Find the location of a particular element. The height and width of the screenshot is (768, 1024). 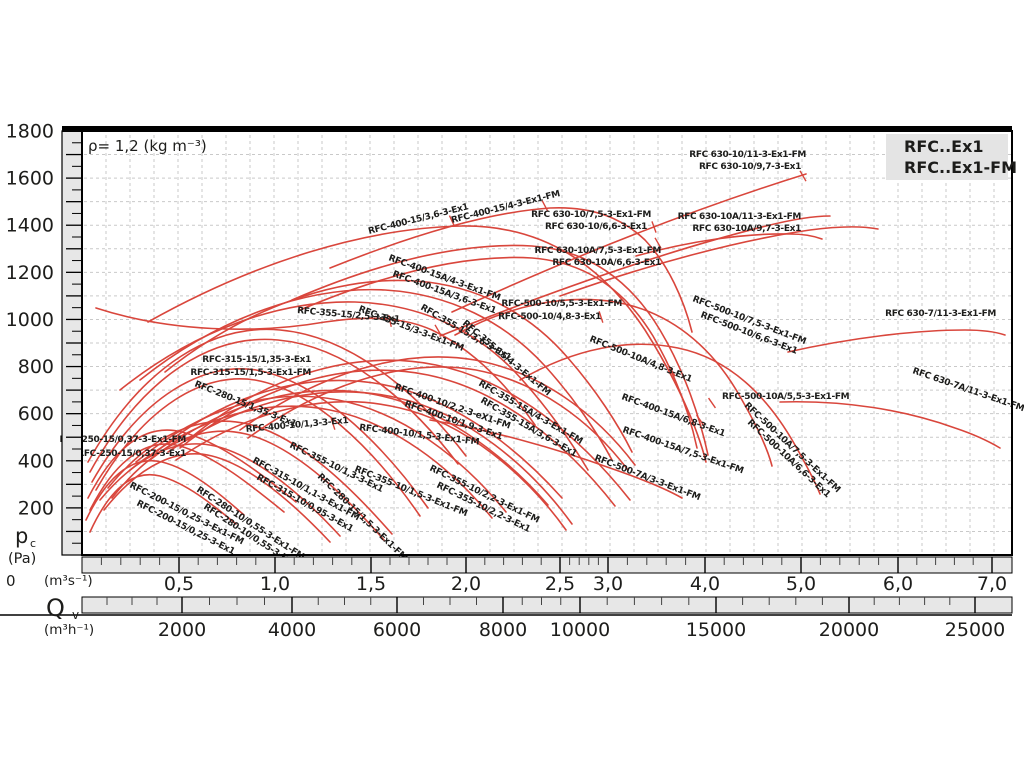

flow-ms-tick-label: 4,0 is located at coordinates (705, 584).